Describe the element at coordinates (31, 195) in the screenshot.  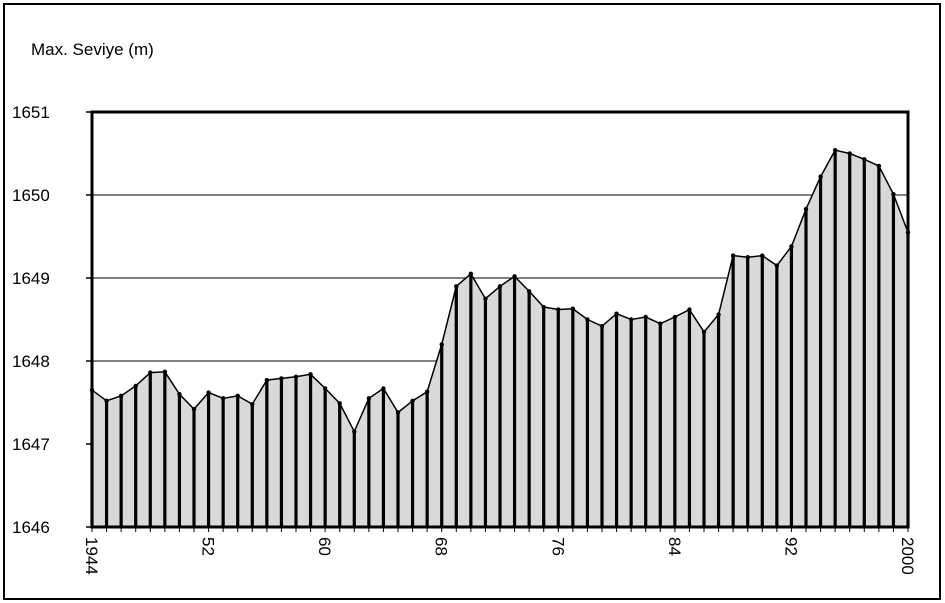
I see `y-tick-label: 1650` at that location.